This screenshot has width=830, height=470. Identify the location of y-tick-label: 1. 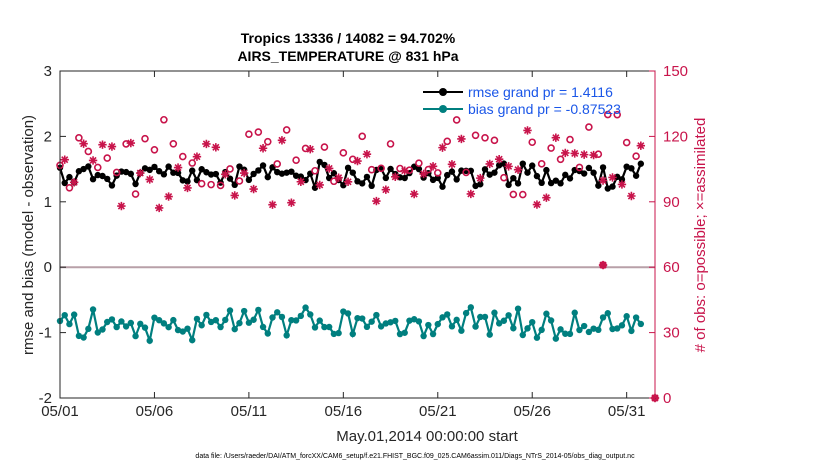
(48, 202).